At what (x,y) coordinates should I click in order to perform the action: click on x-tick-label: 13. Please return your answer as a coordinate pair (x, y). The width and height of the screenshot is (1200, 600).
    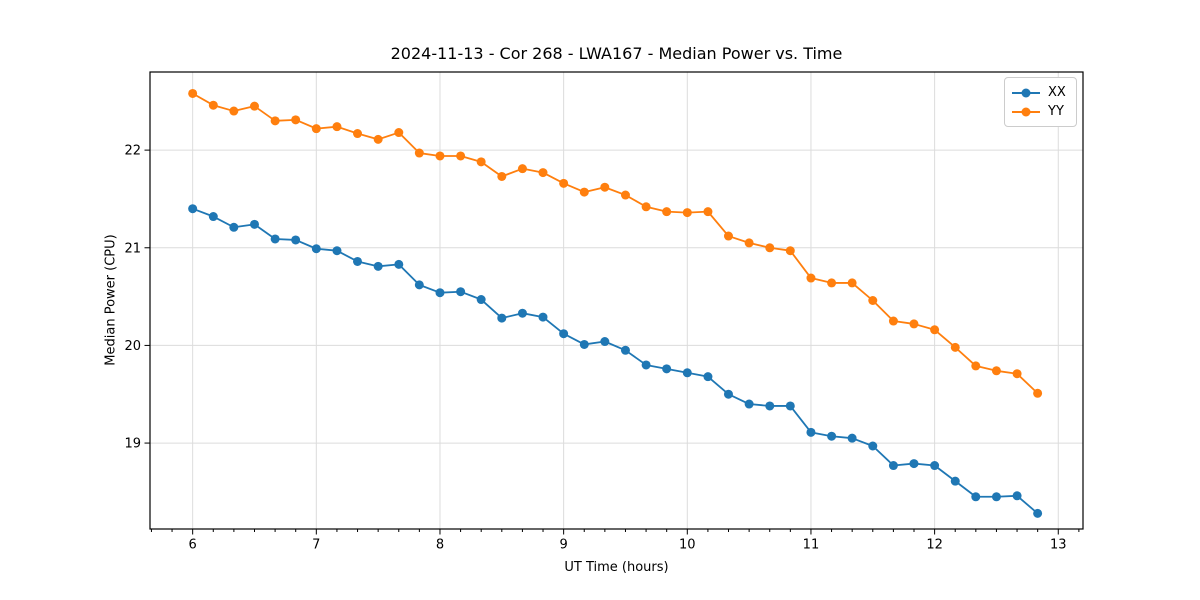
    Looking at the image, I should click on (1058, 545).